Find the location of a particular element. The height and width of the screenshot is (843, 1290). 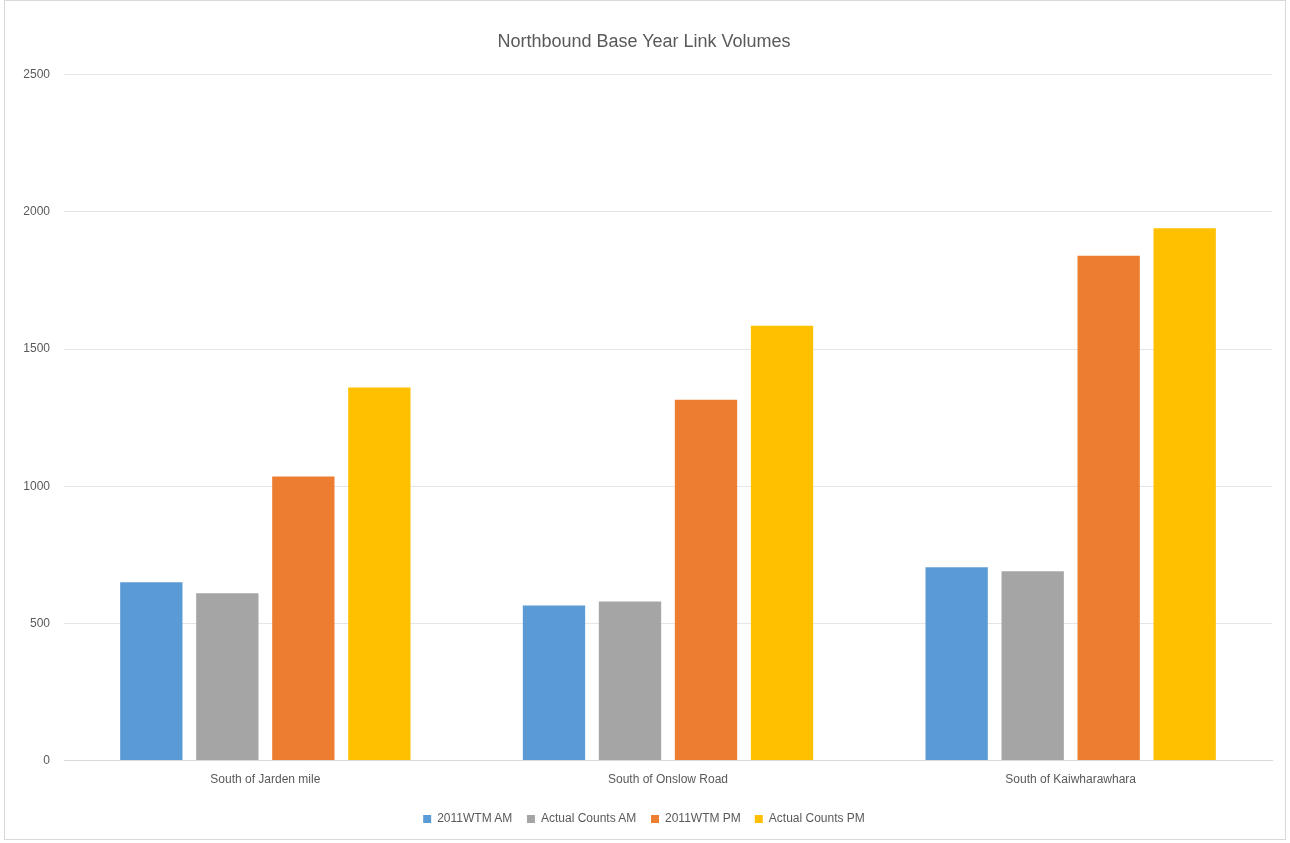

legend-label: Actual Counts PM is located at coordinates (816, 818).